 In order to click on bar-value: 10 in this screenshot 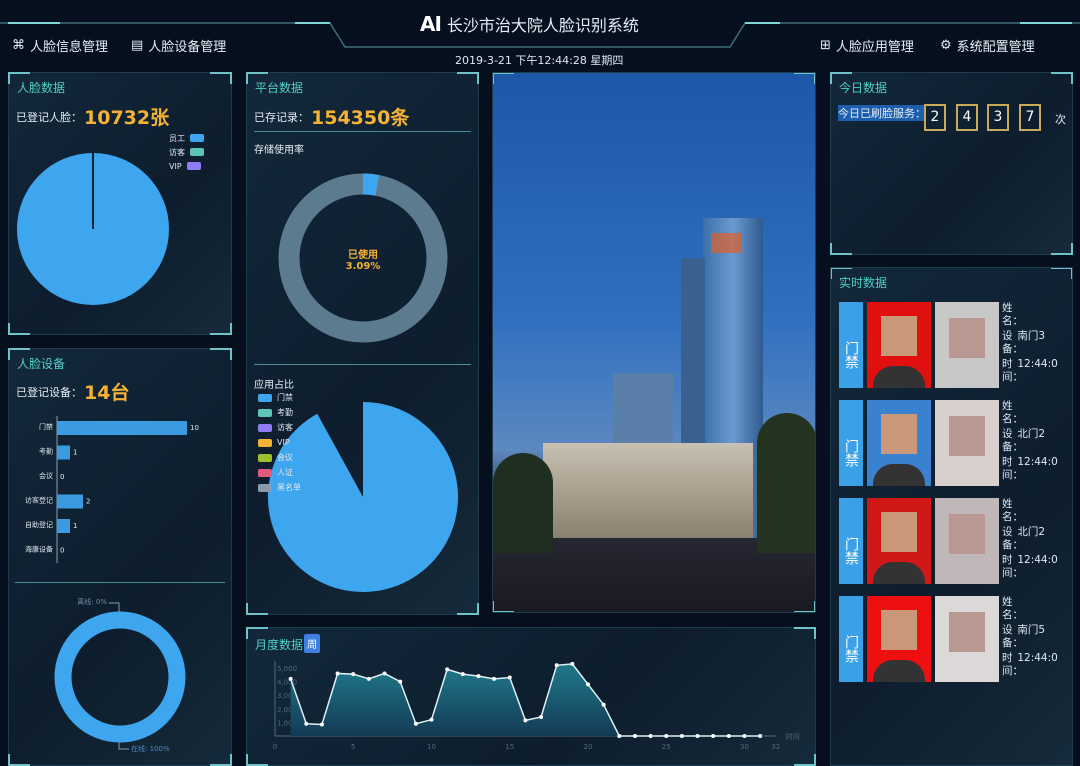, I will do `click(194, 428)`.